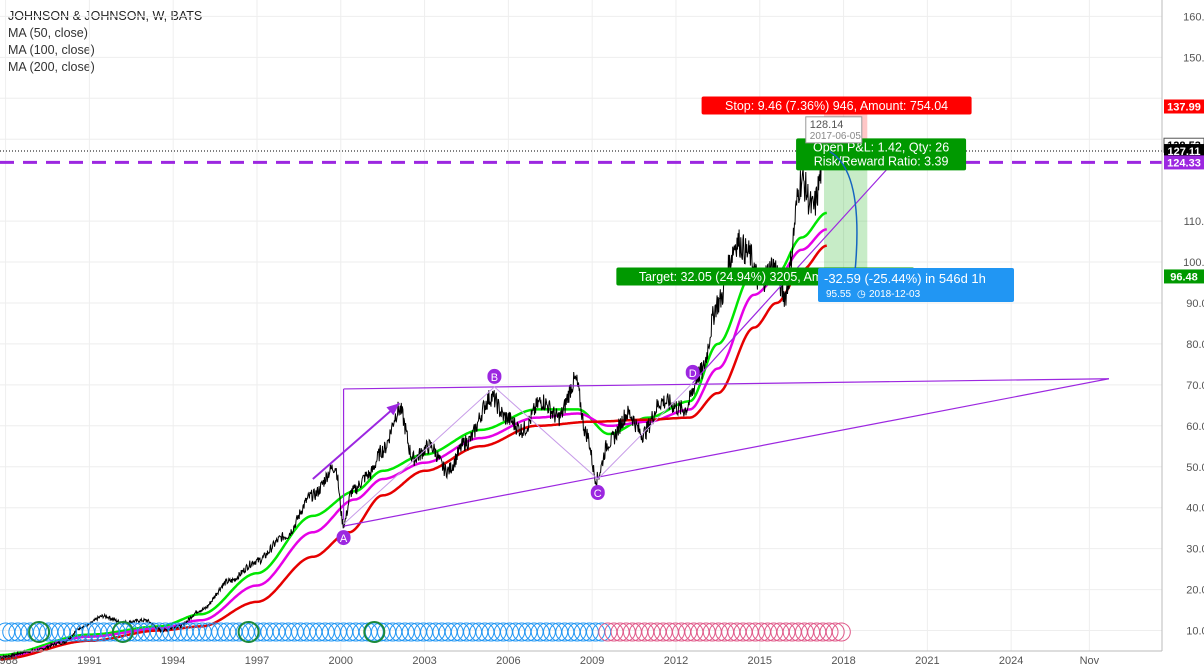 Image resolution: width=1204 pixels, height=669 pixels. Describe the element at coordinates (927, 661) in the screenshot. I see `x-tick-label: 2021` at that location.